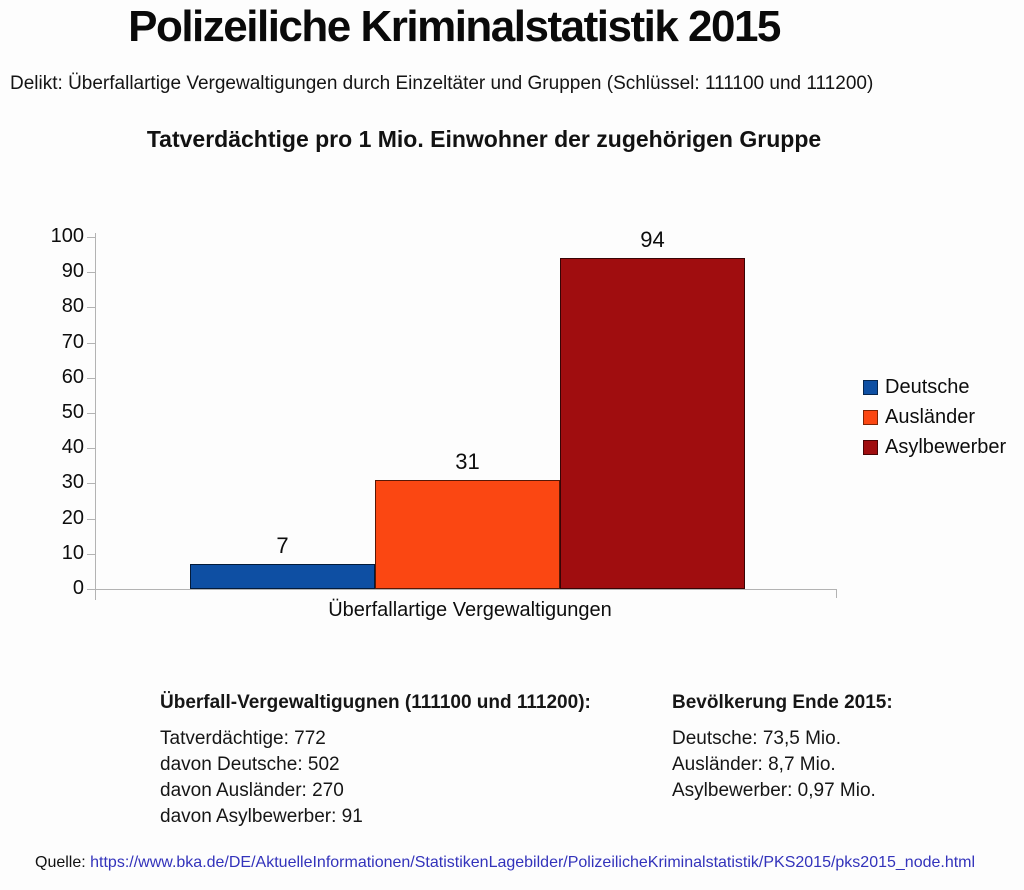  Describe the element at coordinates (782, 702) in the screenshot. I see `footnote-right-heading: Bevölkerung Ende 2015:` at that location.